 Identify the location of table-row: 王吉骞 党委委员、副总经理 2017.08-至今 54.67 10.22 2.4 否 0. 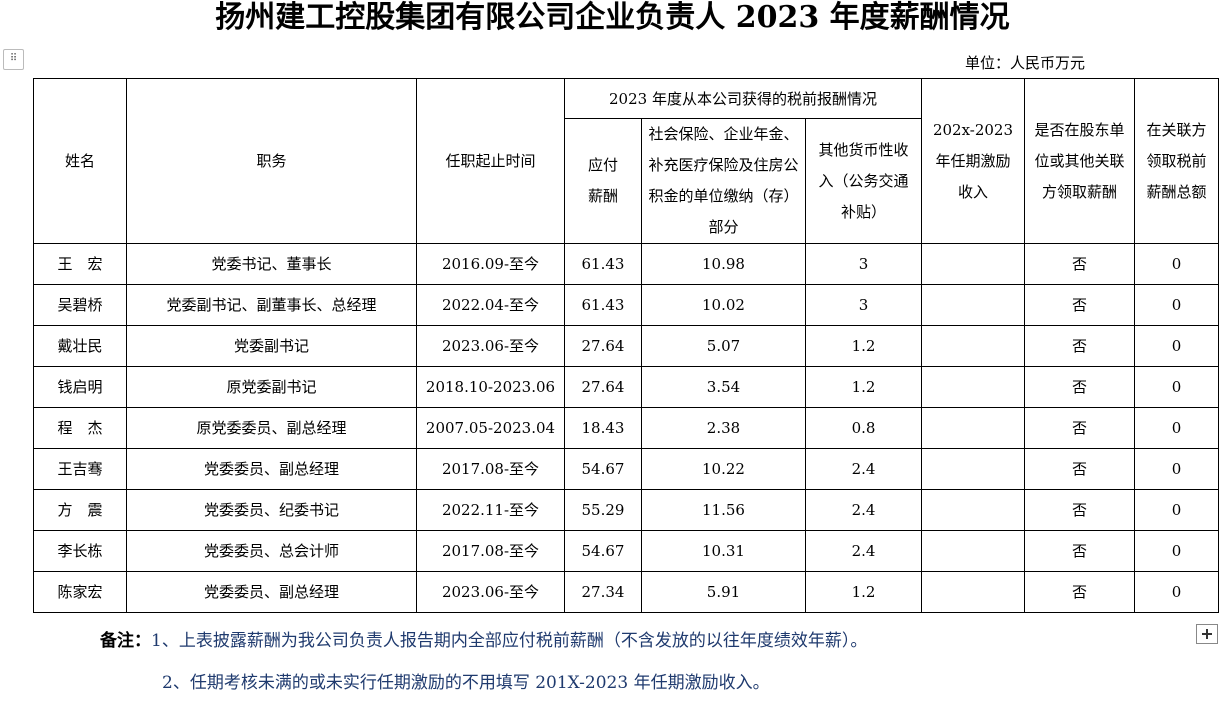
(626, 469).